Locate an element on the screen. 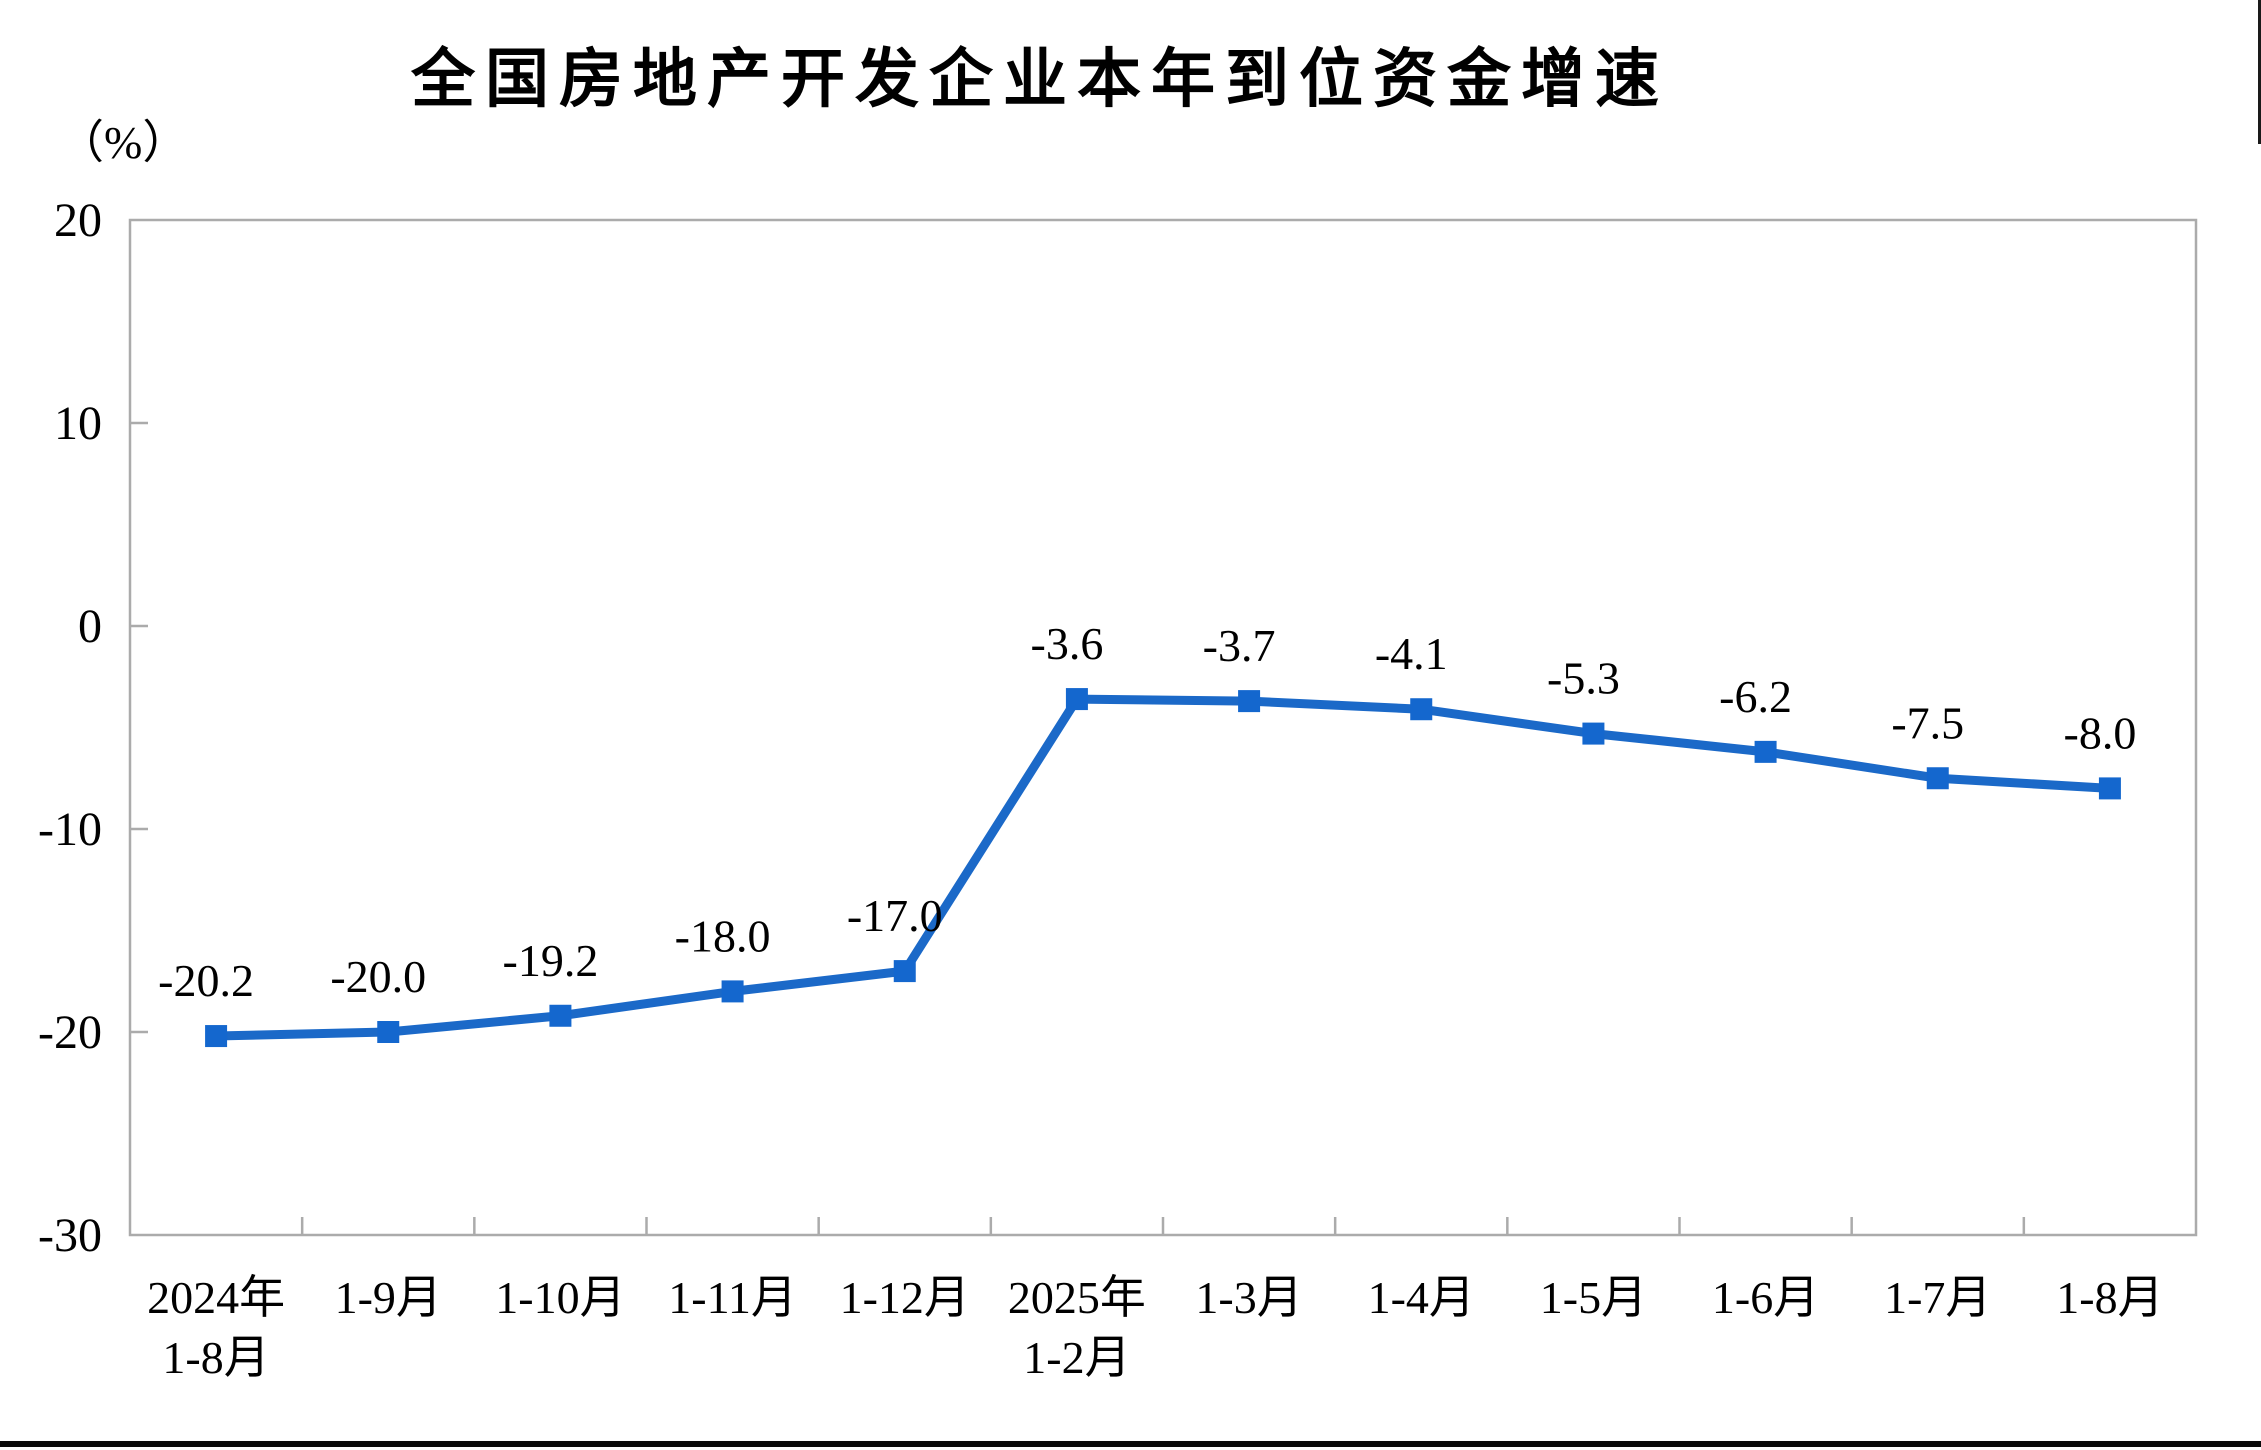  x-axis-category-label: 1-11月 is located at coordinates (732, 1297).